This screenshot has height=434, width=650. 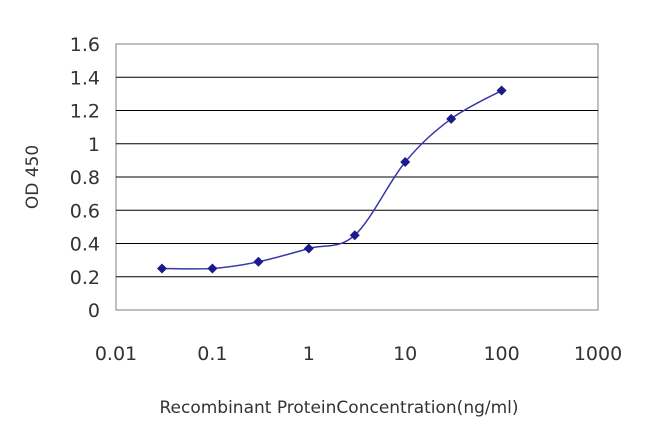 I want to click on x-tick-label: 1, so click(x=309, y=354).